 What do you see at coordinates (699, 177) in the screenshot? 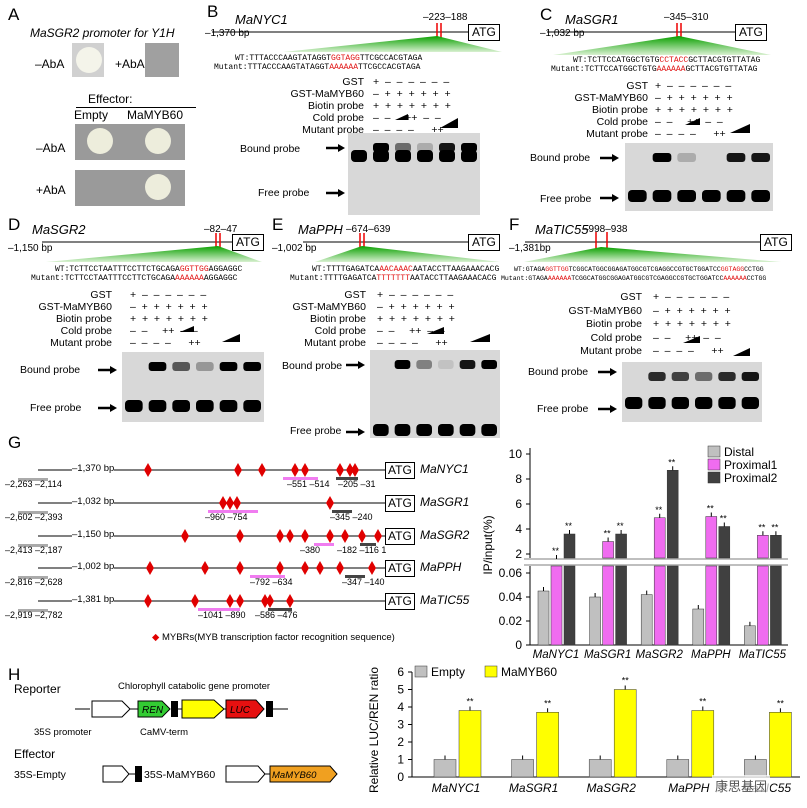
I see `panel-c-gel` at bounding box center [699, 177].